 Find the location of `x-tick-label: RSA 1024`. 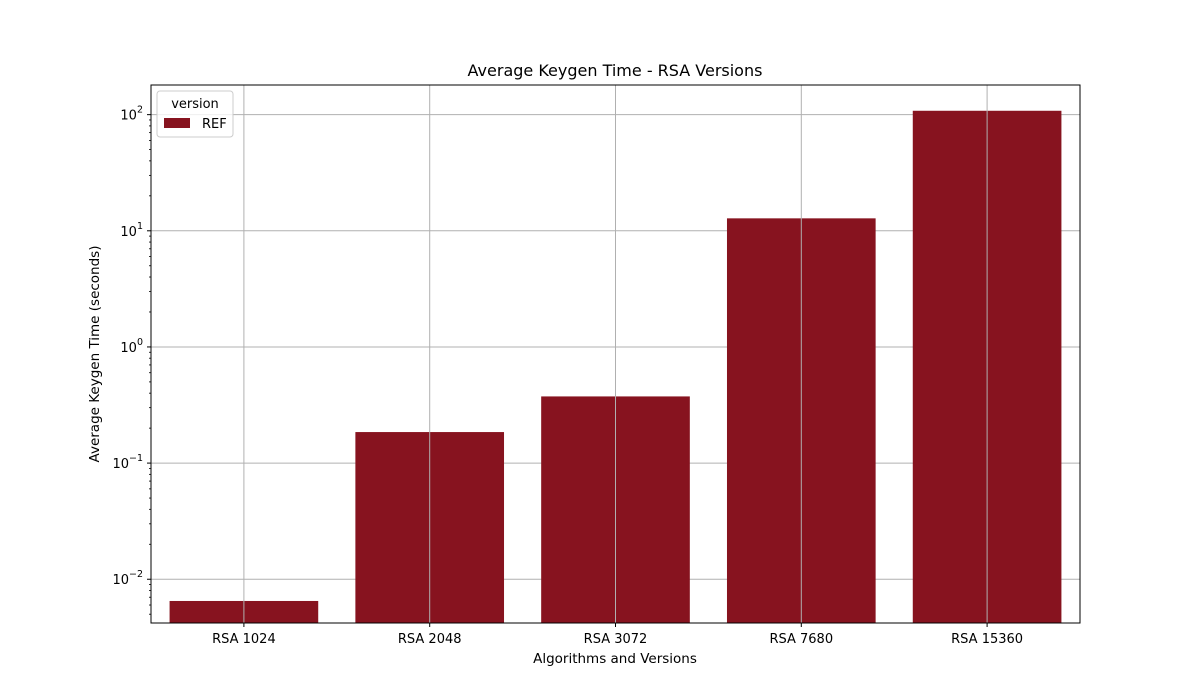

x-tick-label: RSA 1024 is located at coordinates (244, 639).